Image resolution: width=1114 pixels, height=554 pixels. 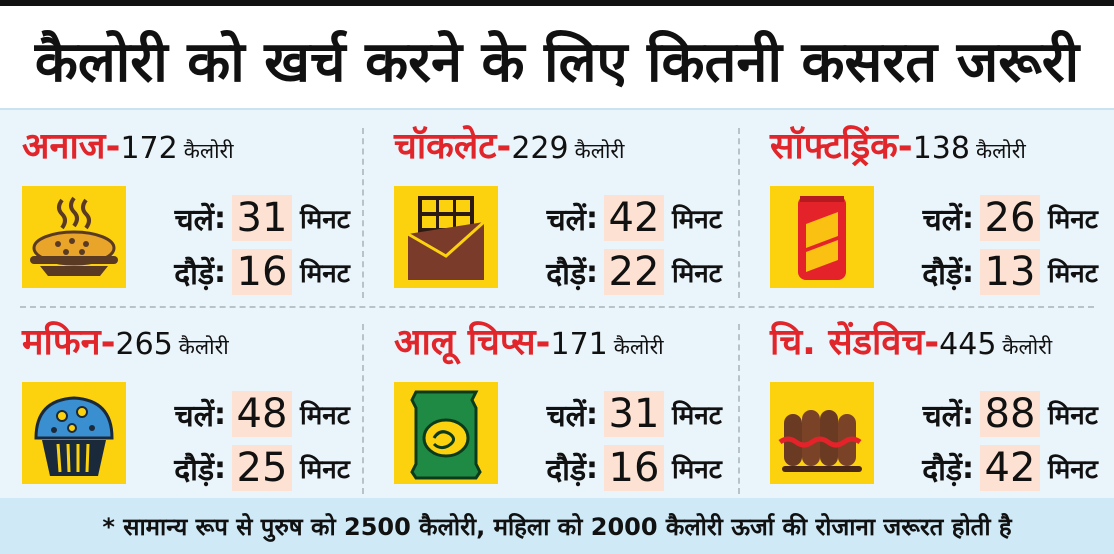 I want to click on calorie-value: 138, so click(x=941, y=148).